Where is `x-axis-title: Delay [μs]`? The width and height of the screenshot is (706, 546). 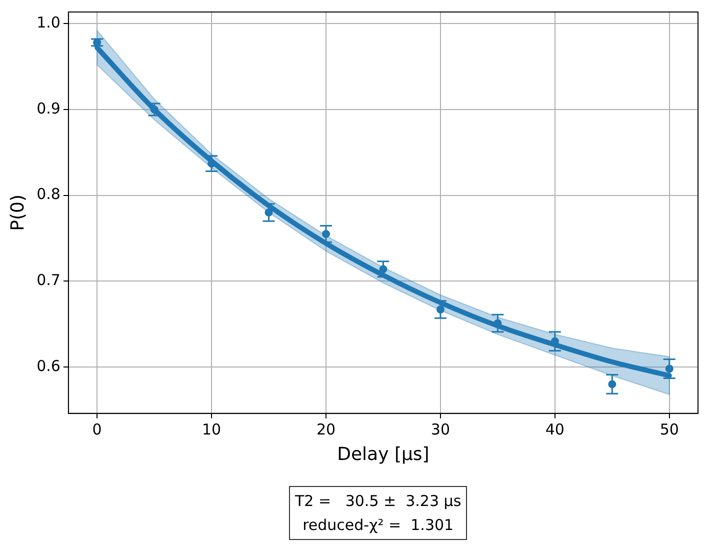 x-axis-title: Delay [μs] is located at coordinates (383, 454).